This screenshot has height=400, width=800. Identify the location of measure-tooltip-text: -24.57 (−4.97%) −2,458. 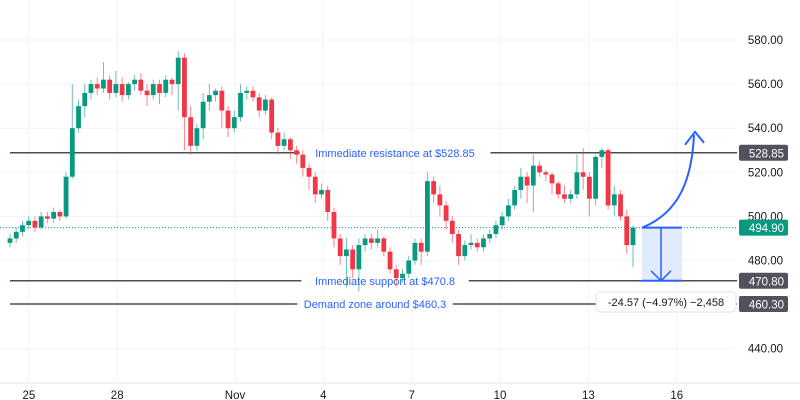
(666, 303).